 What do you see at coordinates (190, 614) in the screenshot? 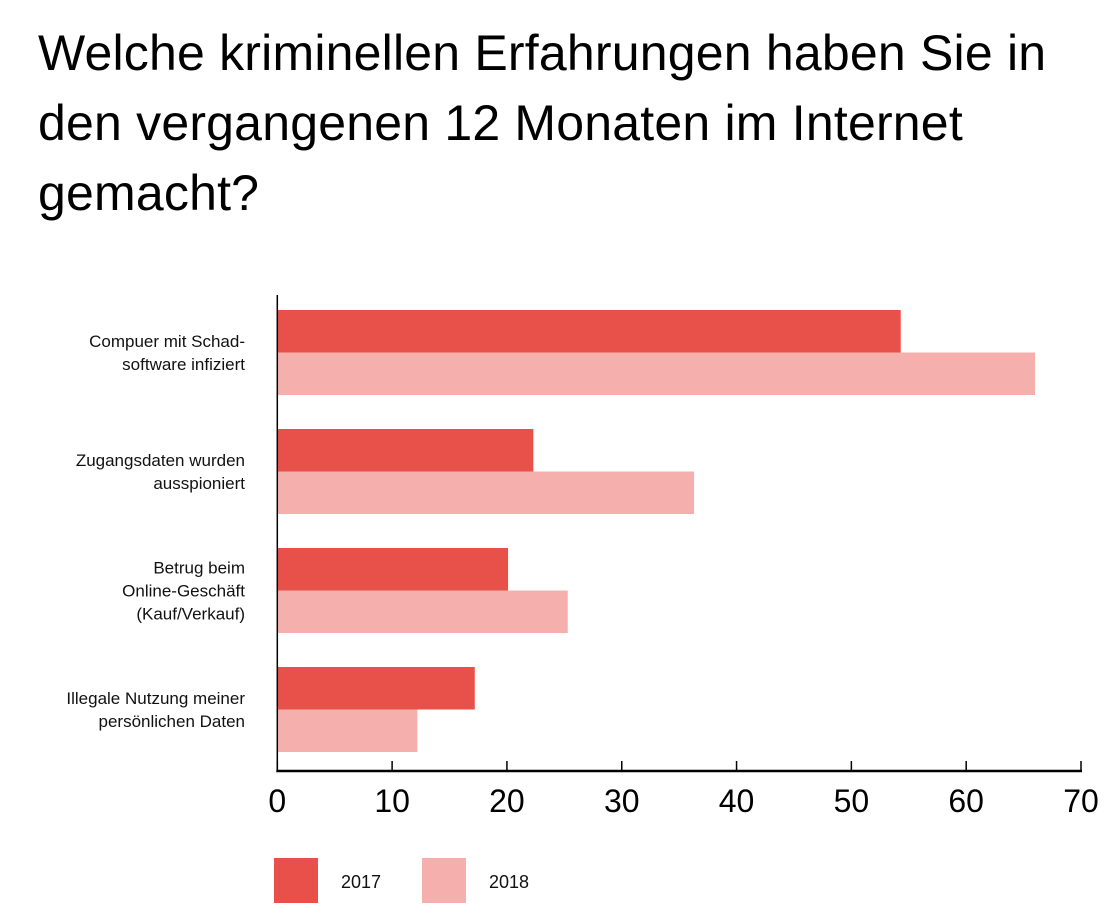
I see `category-label: (Kauf/Verkauf)` at bounding box center [190, 614].